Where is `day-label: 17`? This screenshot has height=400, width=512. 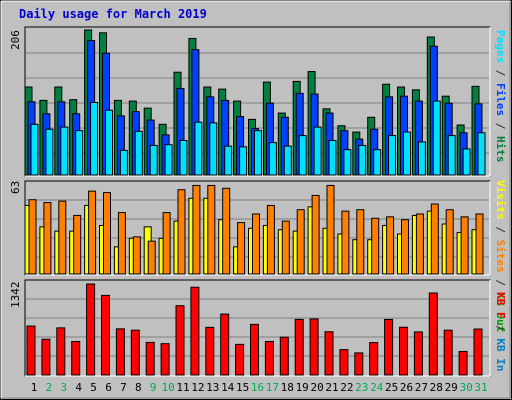 day-label: 17 is located at coordinates (272, 387).